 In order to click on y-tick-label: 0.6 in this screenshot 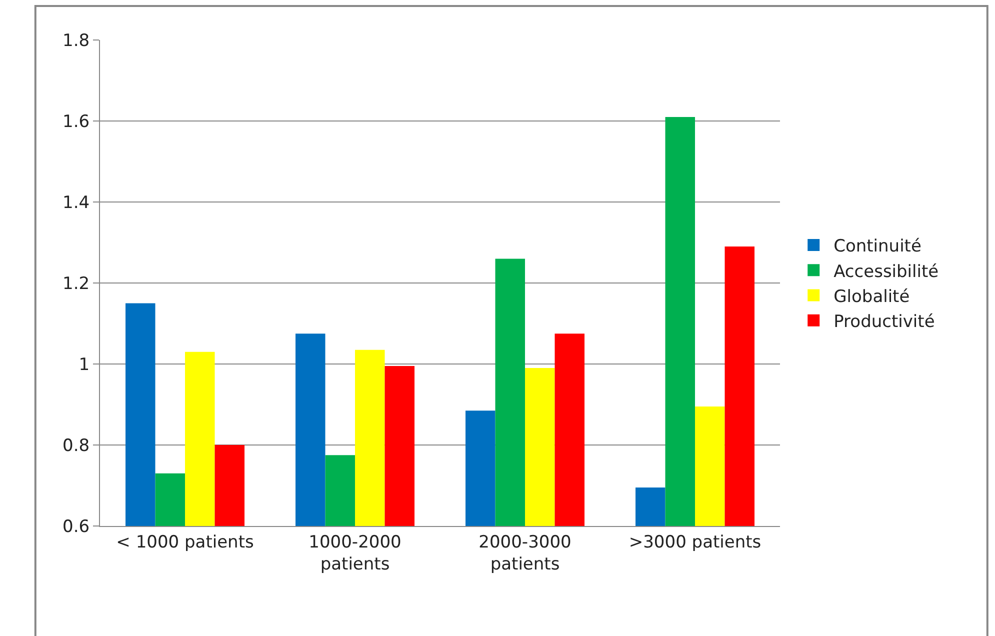, I will do `click(76, 526)`.